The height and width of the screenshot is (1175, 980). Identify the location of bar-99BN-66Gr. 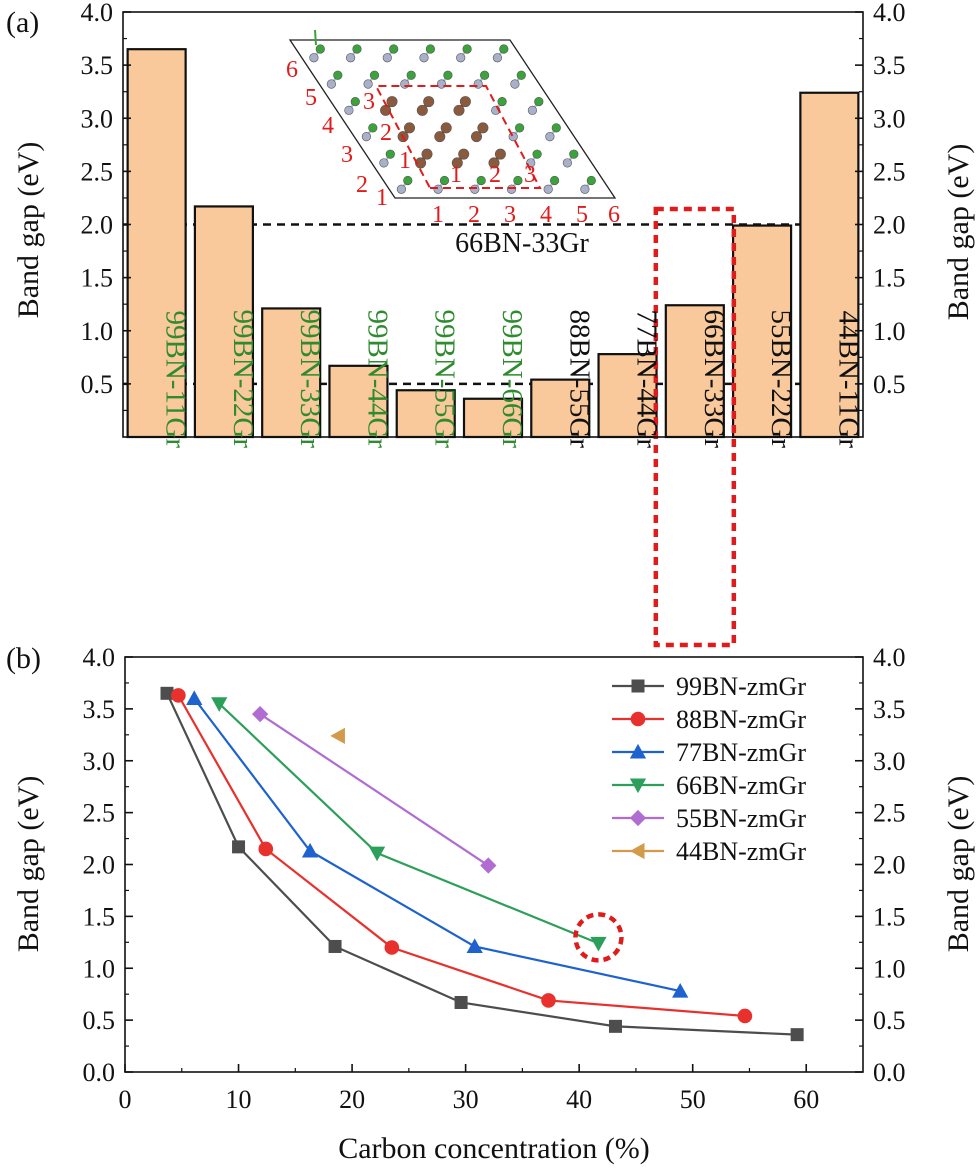
(493, 418).